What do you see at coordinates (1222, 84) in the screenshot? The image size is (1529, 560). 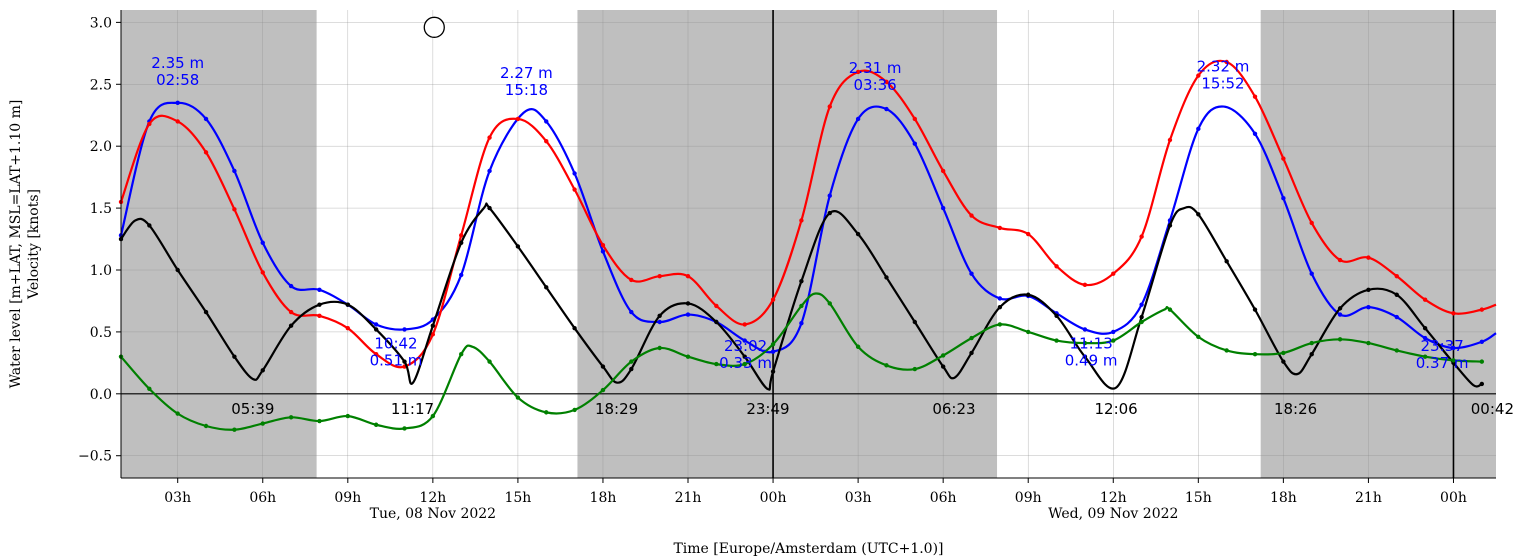 I see `extremum-time: 15:52` at bounding box center [1222, 84].